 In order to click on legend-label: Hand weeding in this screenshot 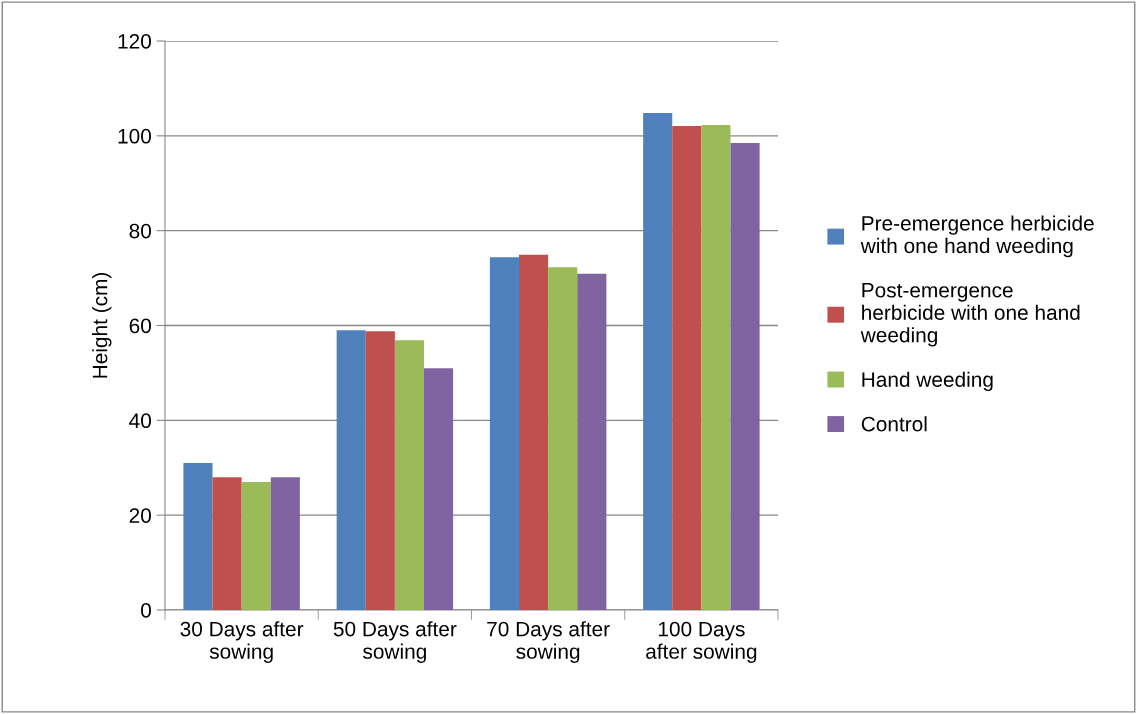, I will do `click(927, 381)`.